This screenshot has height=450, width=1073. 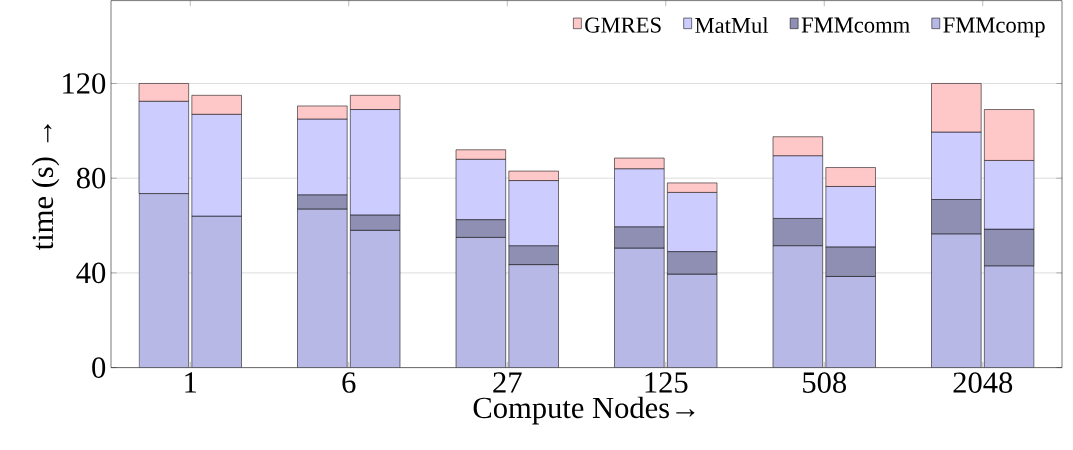 I want to click on legend-label: GMRES, so click(x=623, y=25).